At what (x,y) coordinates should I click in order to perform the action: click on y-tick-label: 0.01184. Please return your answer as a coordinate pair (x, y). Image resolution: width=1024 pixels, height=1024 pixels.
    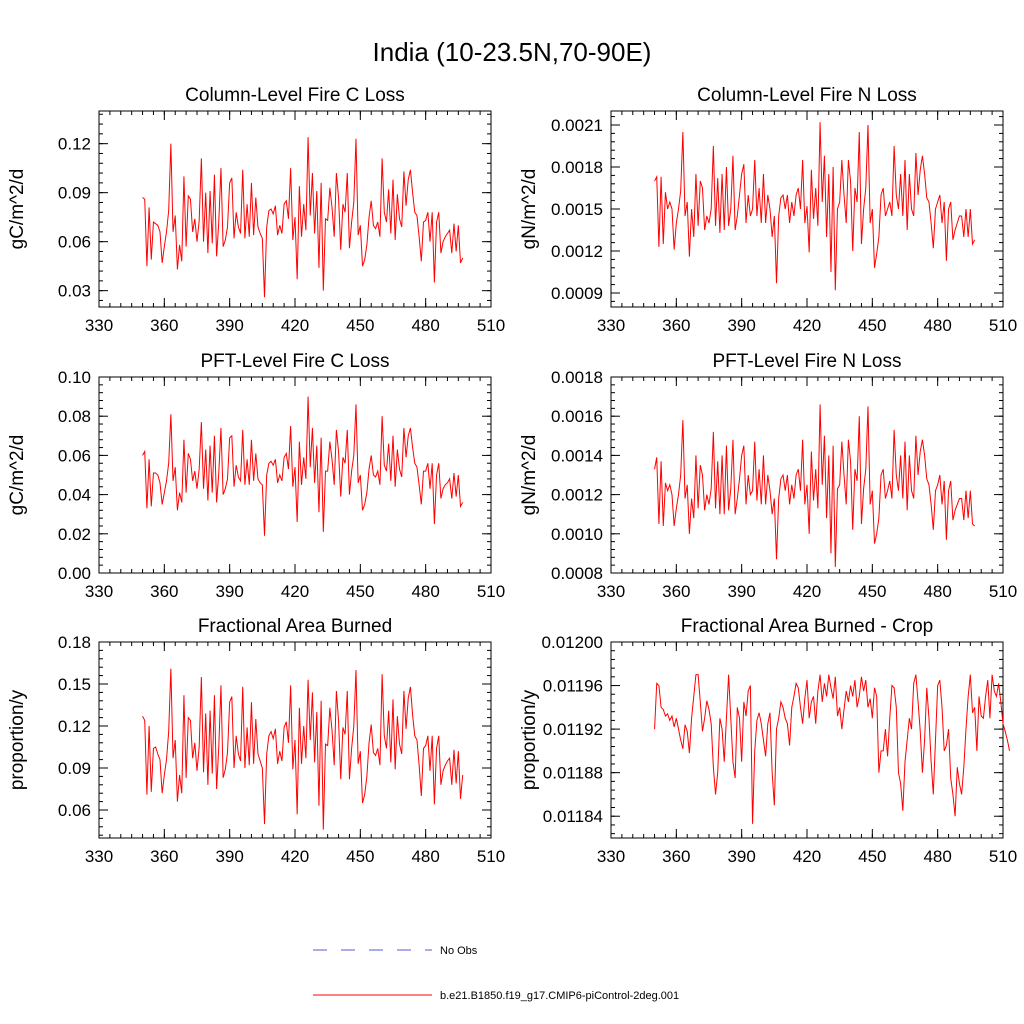
    Looking at the image, I should click on (573, 816).